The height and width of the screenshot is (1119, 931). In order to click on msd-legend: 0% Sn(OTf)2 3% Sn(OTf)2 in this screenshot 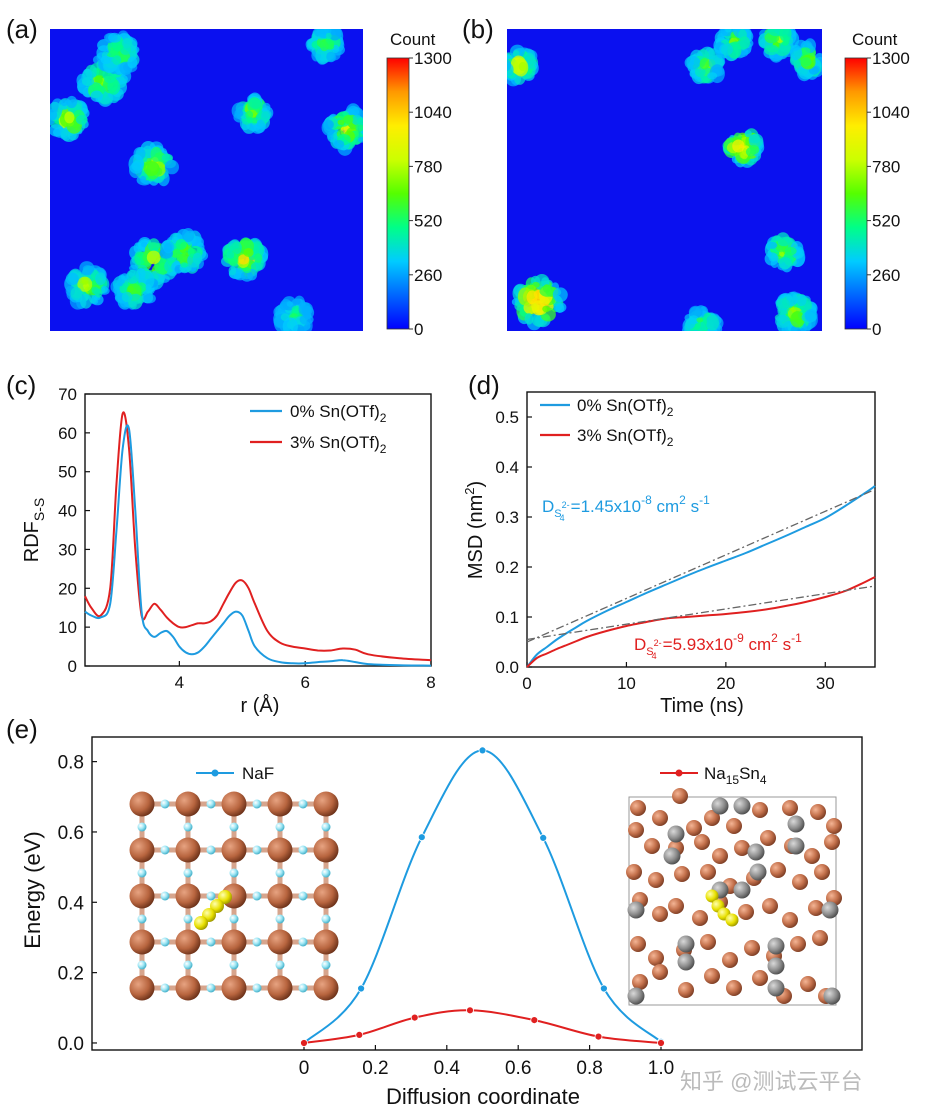, I will do `click(607, 422)`.